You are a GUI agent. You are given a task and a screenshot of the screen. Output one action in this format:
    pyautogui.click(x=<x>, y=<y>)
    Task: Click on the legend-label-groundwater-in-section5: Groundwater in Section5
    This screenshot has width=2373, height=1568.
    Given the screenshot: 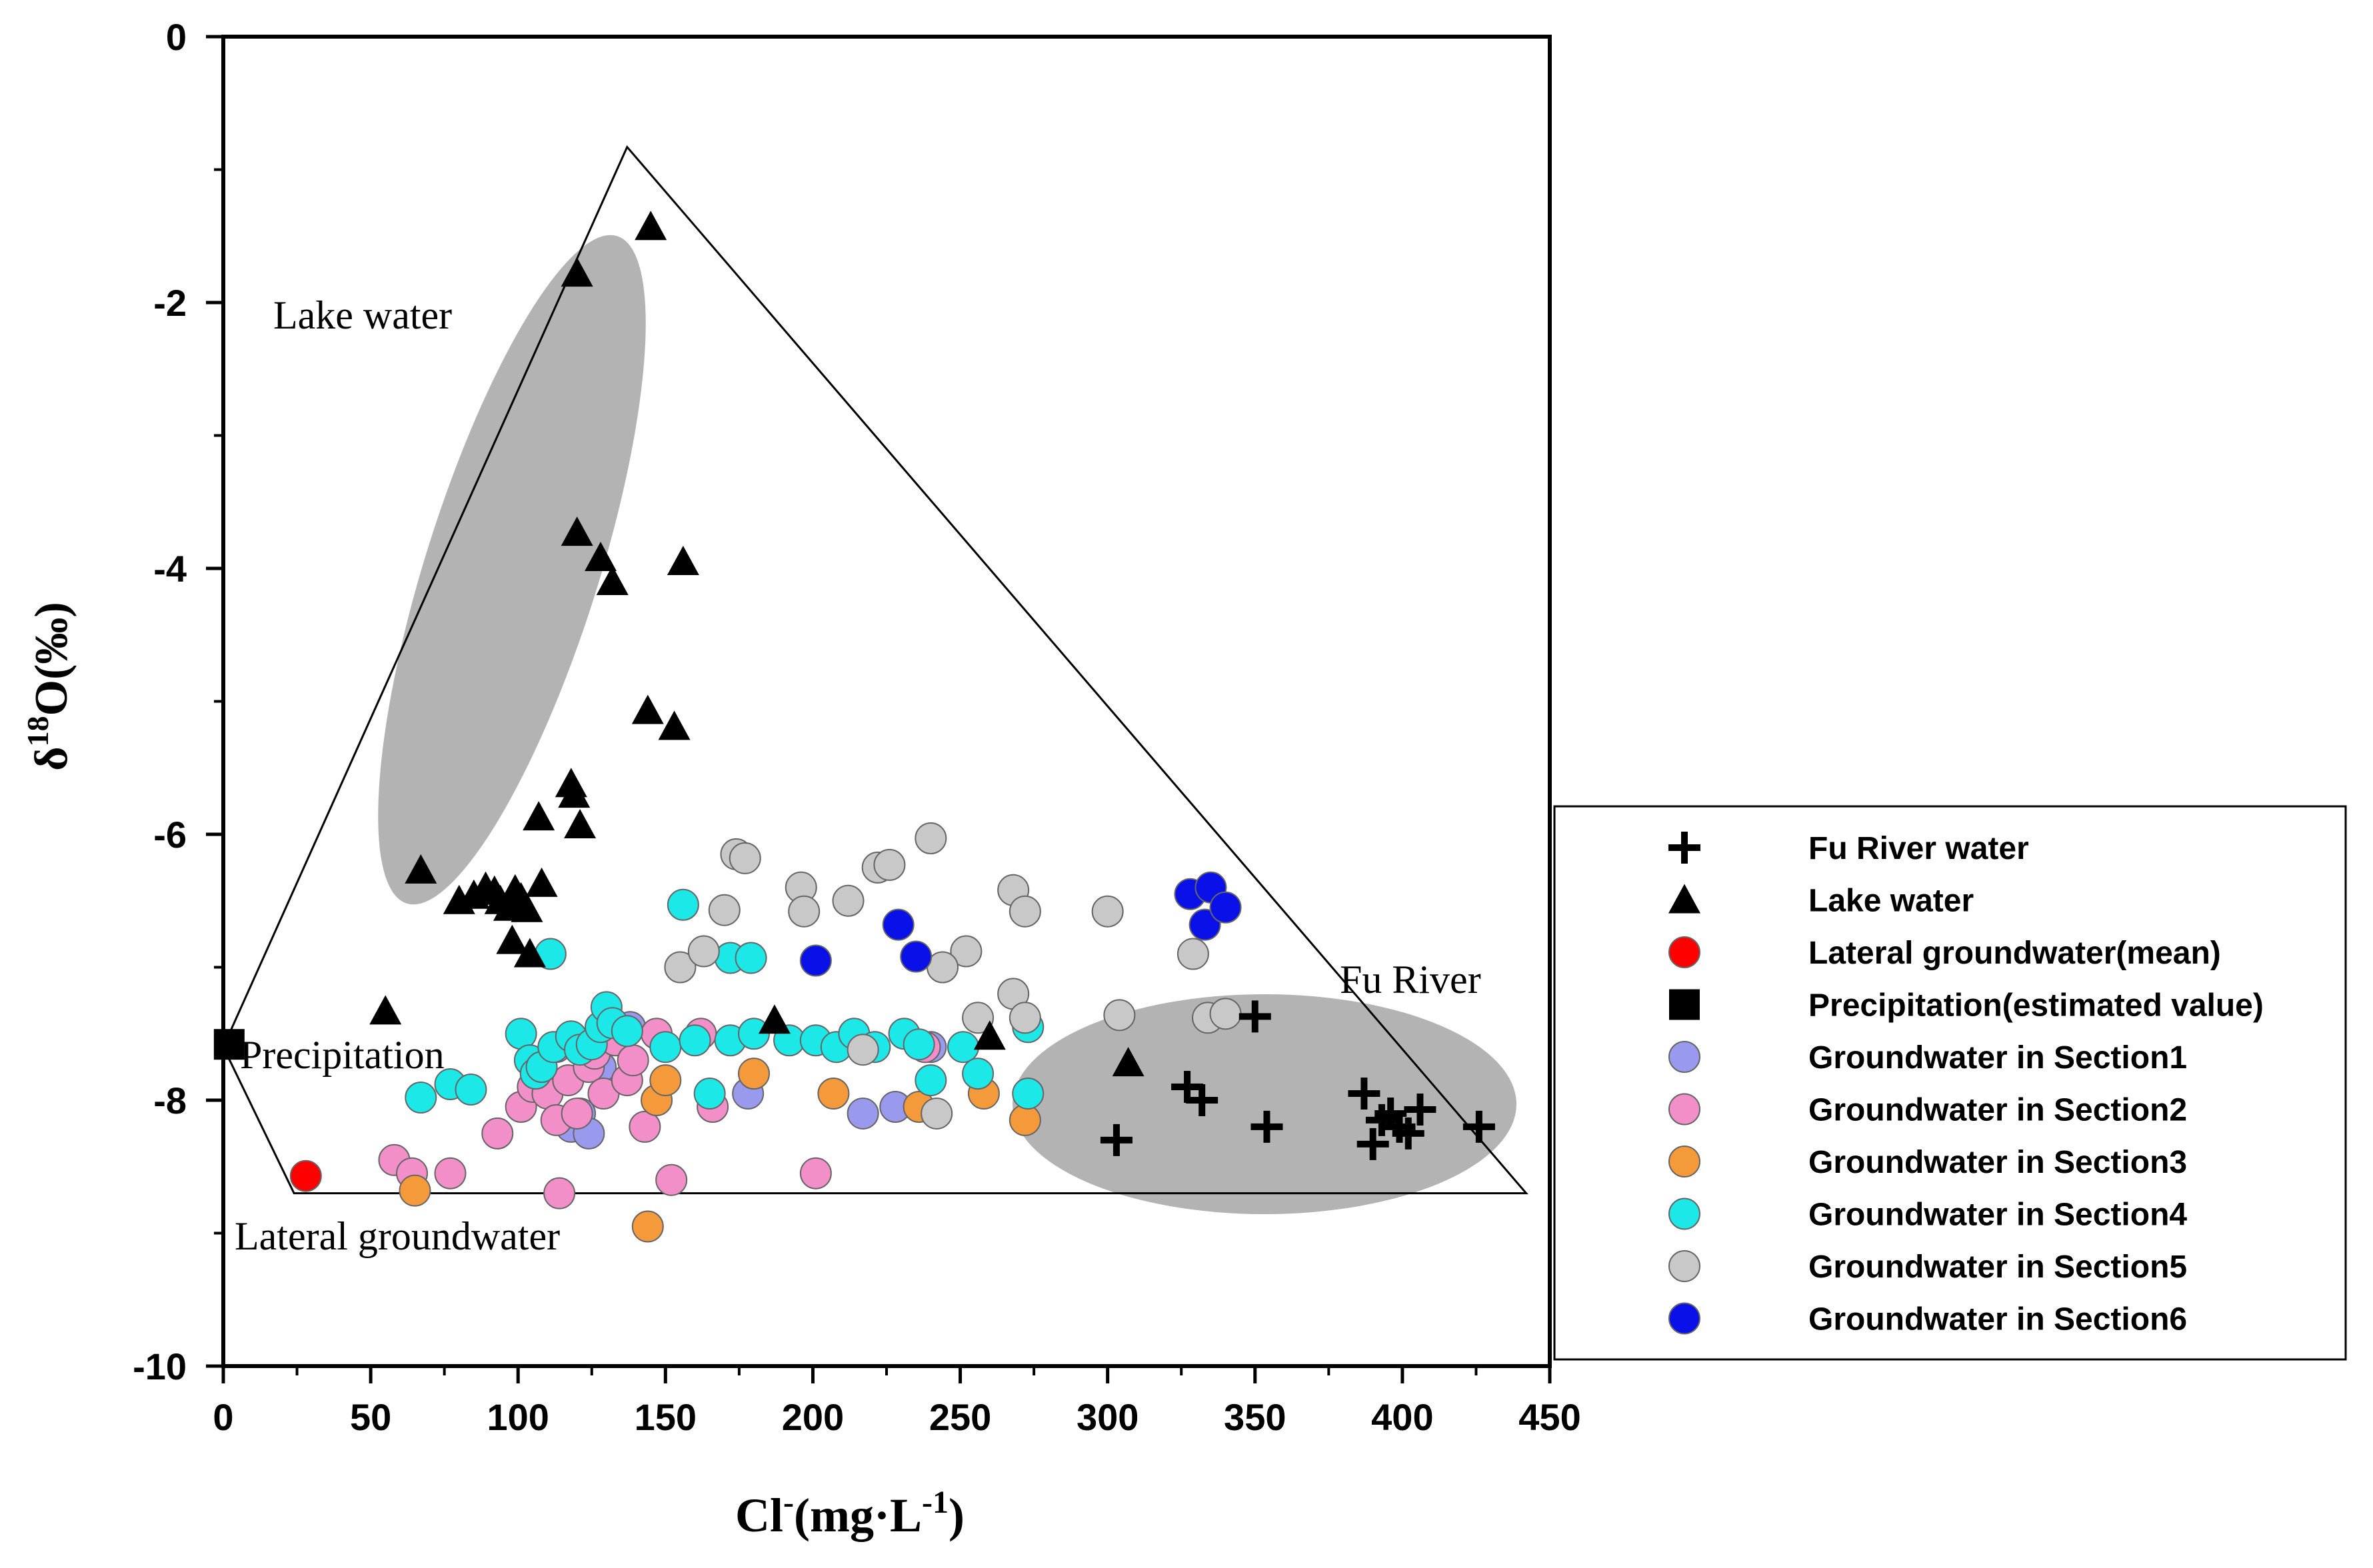 What is the action you would take?
    pyautogui.click(x=1997, y=1267)
    